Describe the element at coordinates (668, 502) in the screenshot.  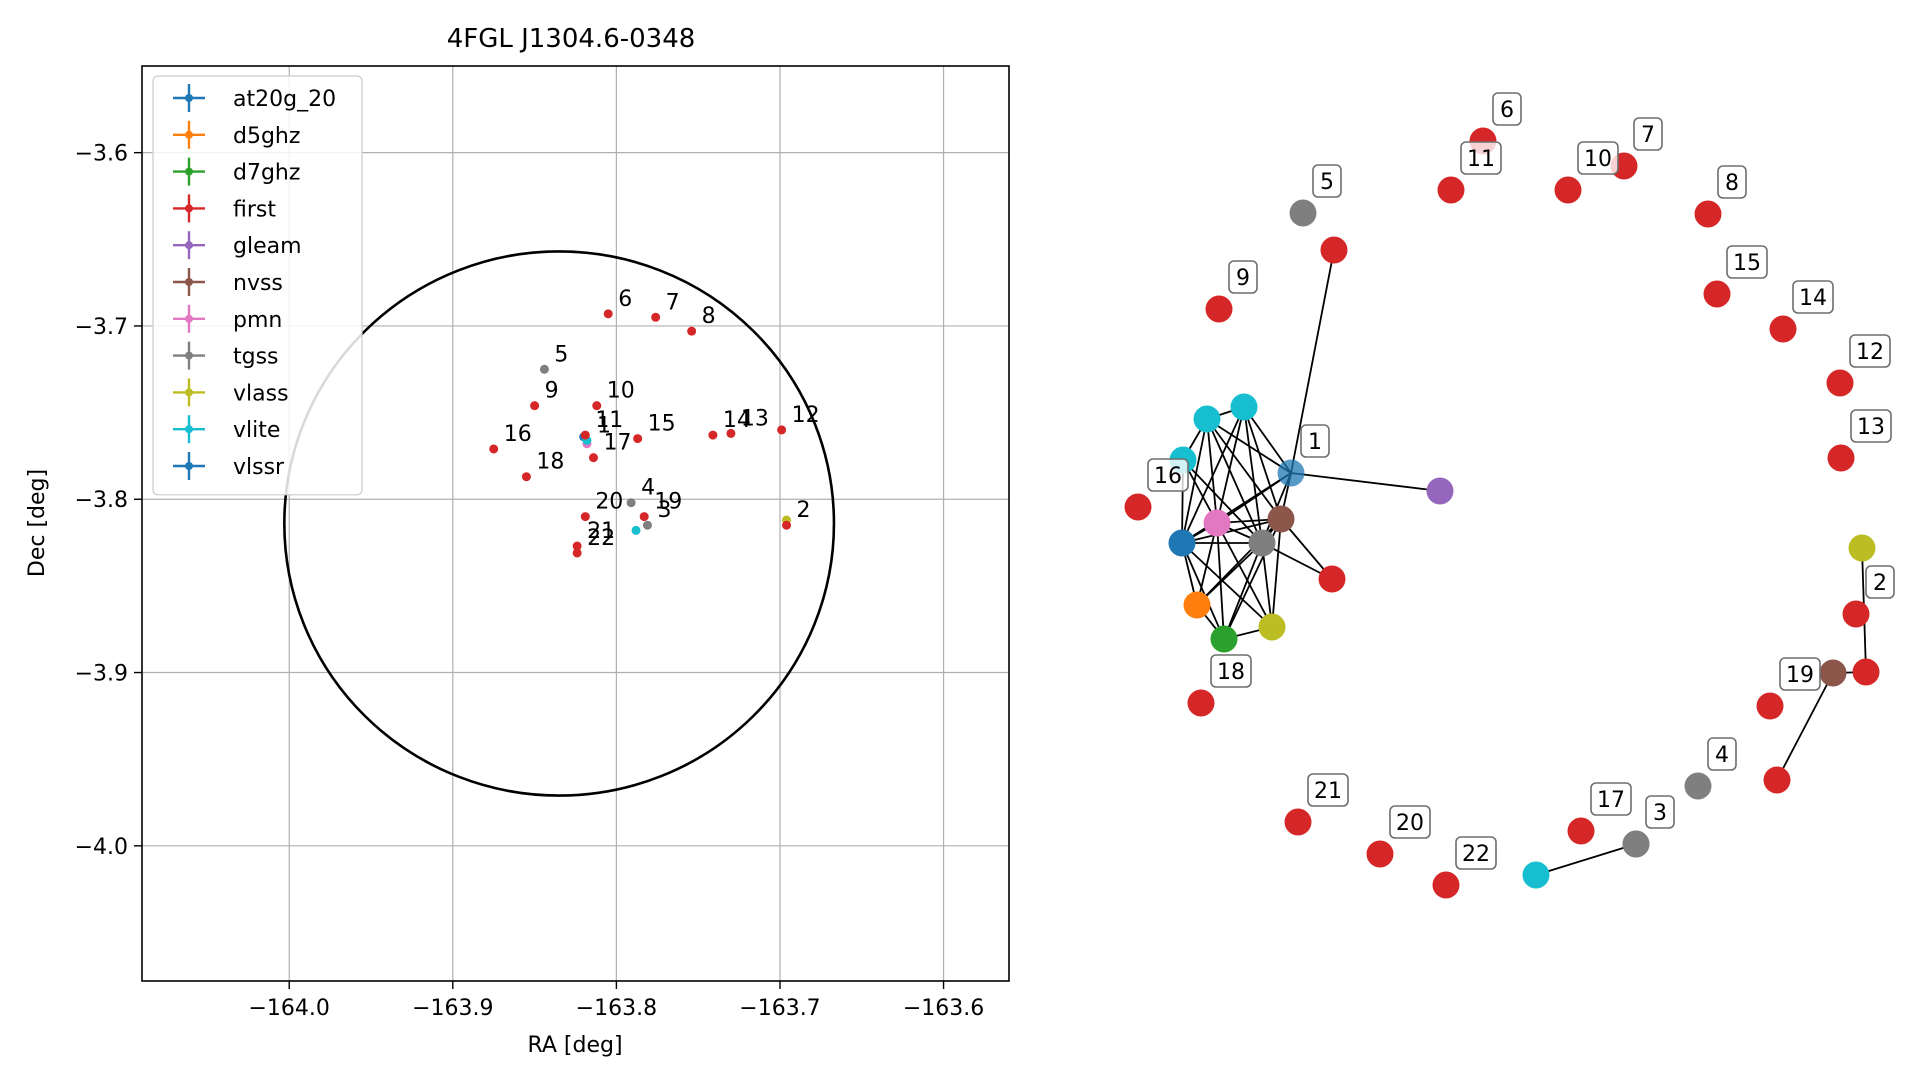
I see `point-label: 19` at that location.